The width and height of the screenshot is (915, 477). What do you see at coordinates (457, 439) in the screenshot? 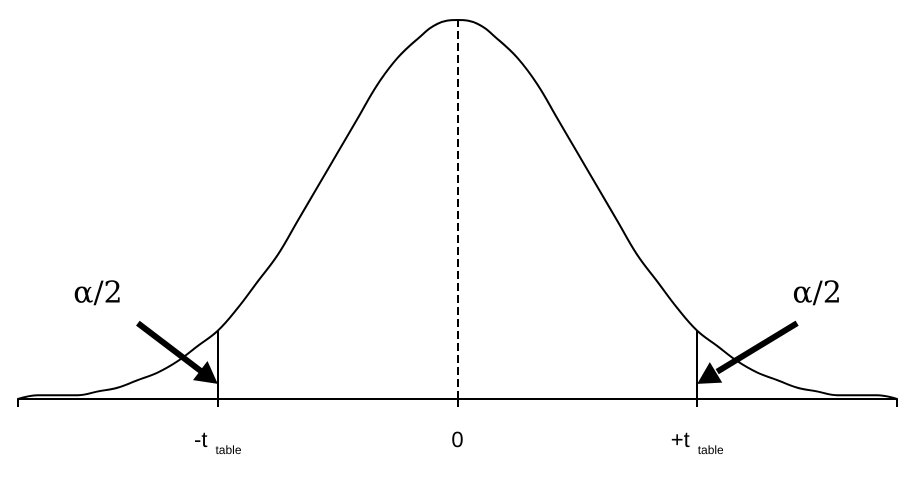
I see `x-tick-label: 0` at bounding box center [457, 439].